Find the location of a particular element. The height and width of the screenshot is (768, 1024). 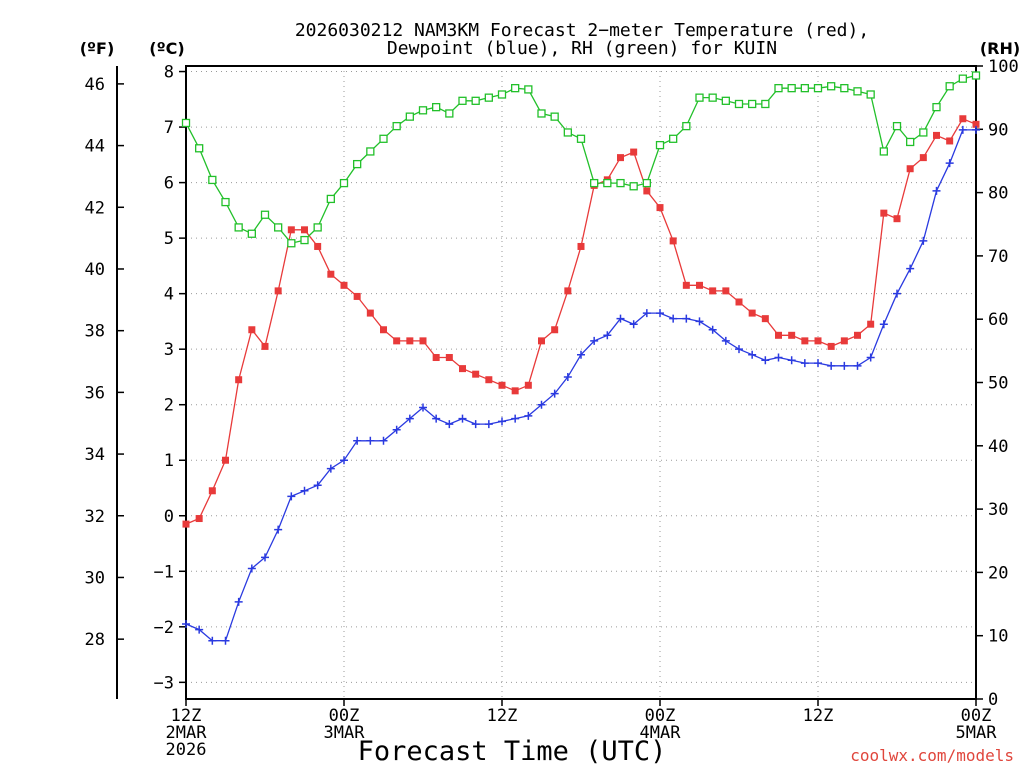

x-tick-label: 2MAR is located at coordinates (187, 733).